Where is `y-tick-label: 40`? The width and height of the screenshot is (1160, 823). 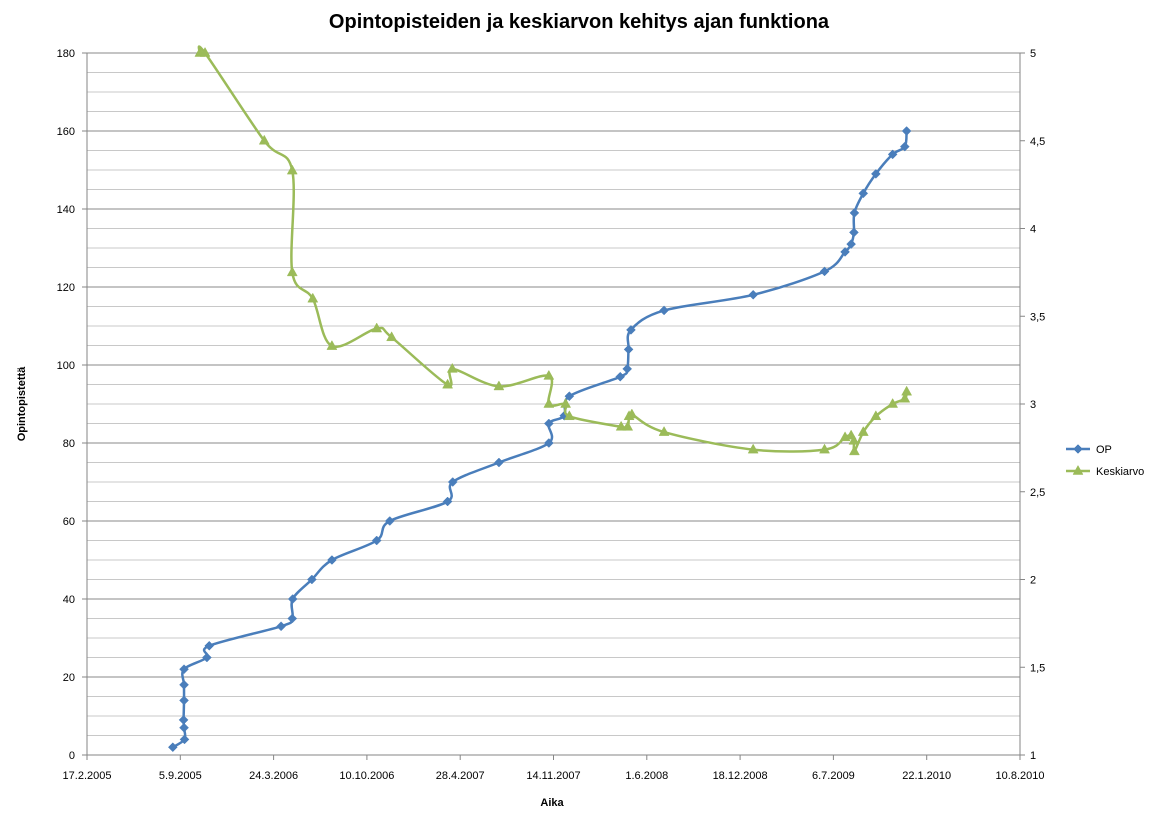 y-tick-label: 40 is located at coordinates (69, 600).